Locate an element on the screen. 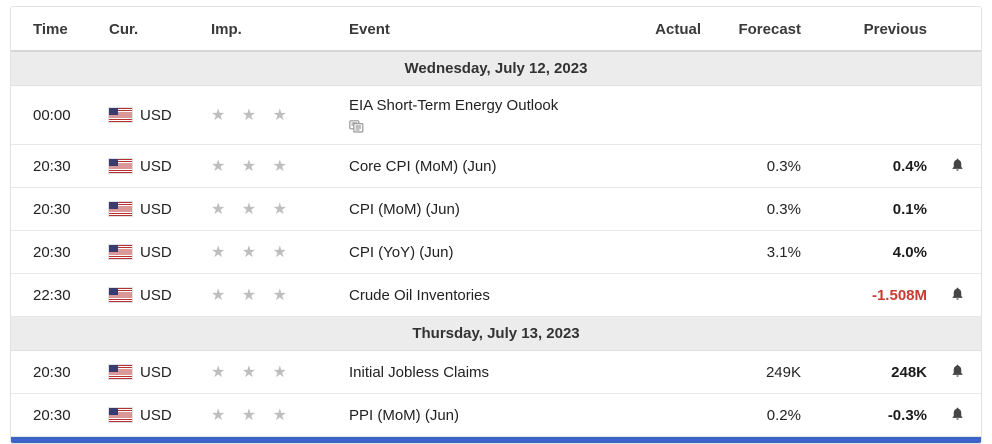 Image resolution: width=992 pixels, height=444 pixels. event-name: CPI (YoY) (Jun) is located at coordinates (401, 252).